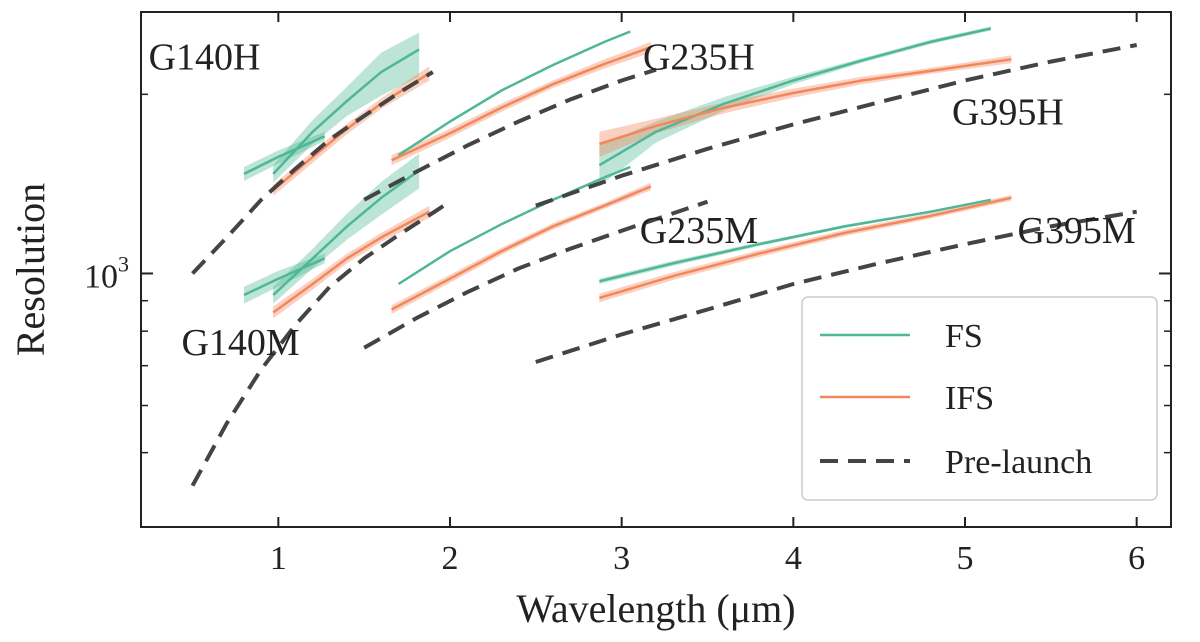 Image resolution: width=1200 pixels, height=642 pixels. Describe the element at coordinates (1136, 558) in the screenshot. I see `x-tick-label-6: 6` at that location.